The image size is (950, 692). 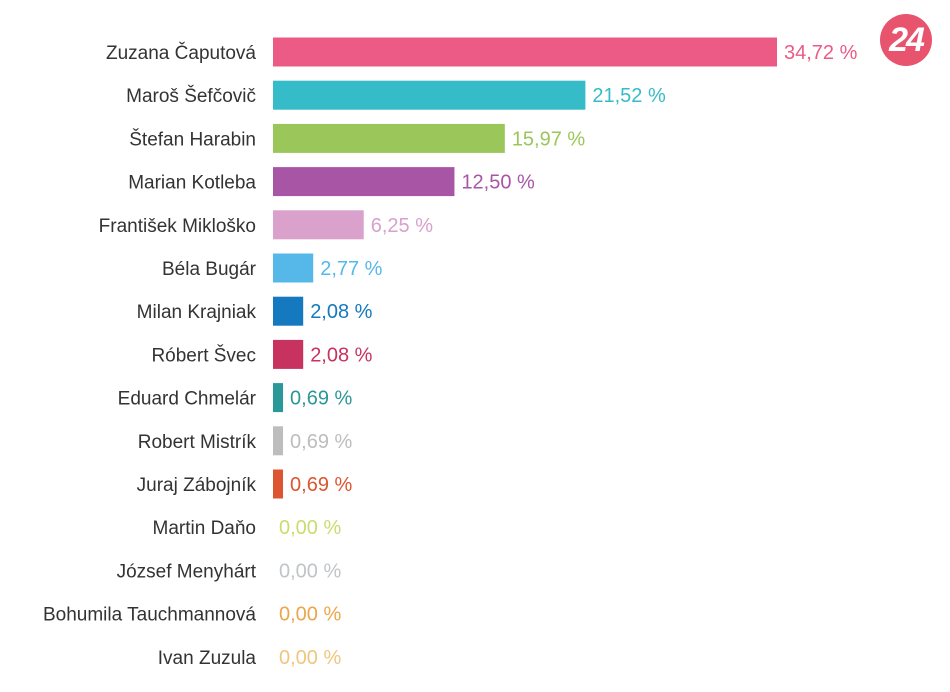 What do you see at coordinates (389, 138) in the screenshot?
I see `bar-stefan-harabin` at bounding box center [389, 138].